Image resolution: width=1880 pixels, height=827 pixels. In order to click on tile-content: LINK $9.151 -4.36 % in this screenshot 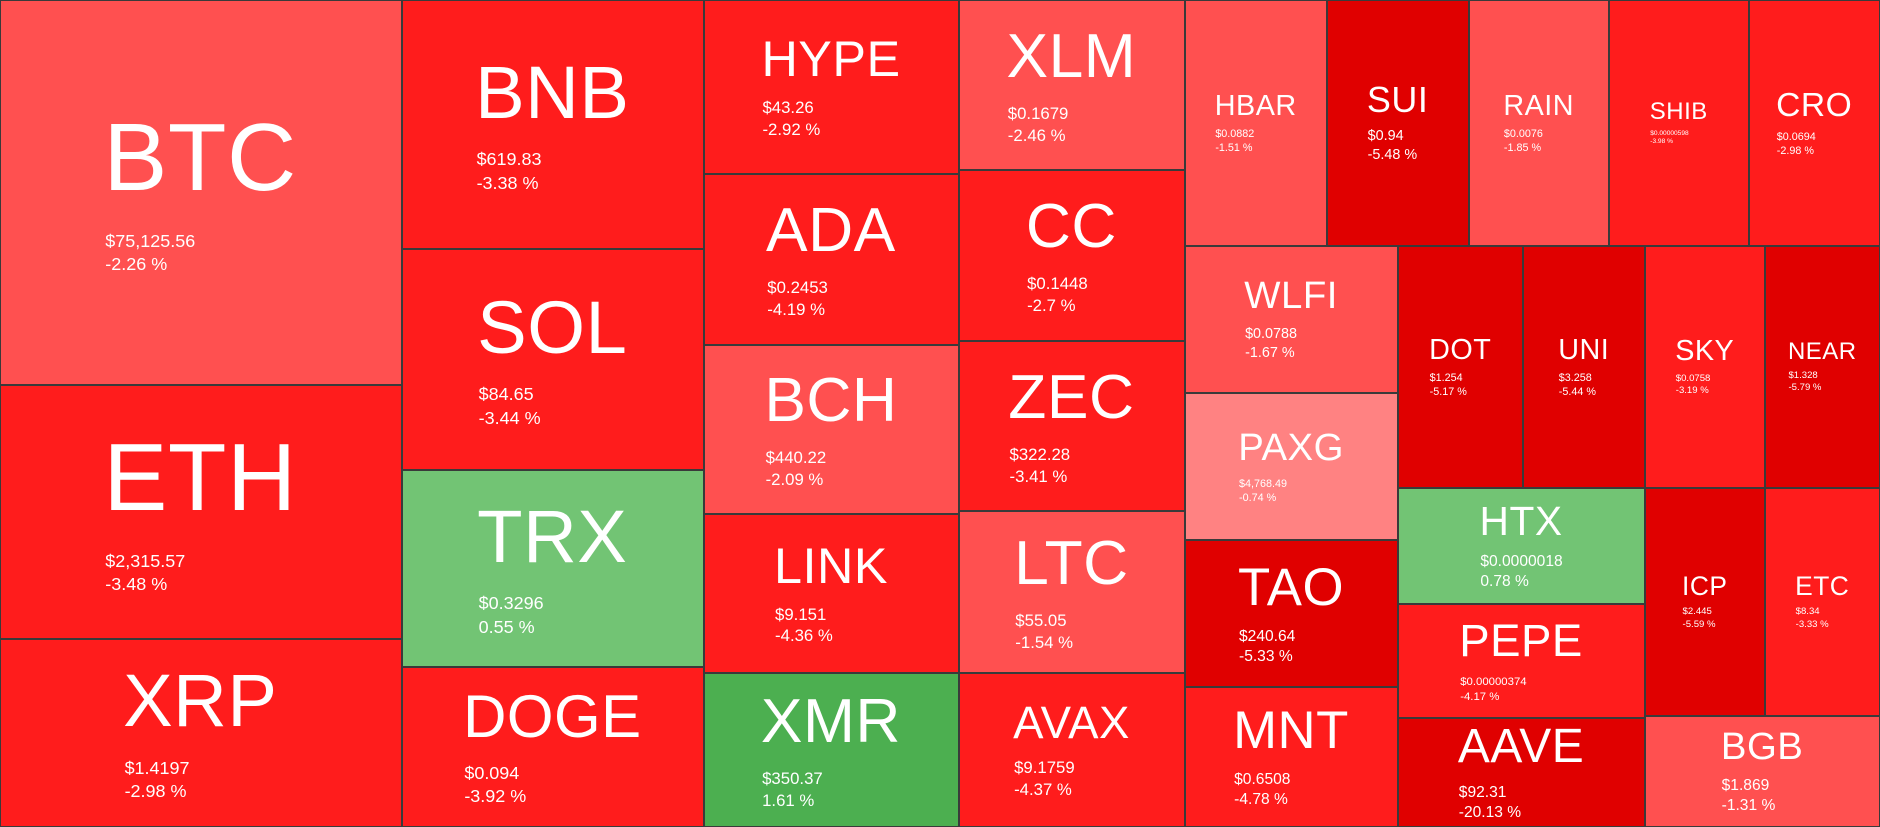, I will do `click(831, 592)`.